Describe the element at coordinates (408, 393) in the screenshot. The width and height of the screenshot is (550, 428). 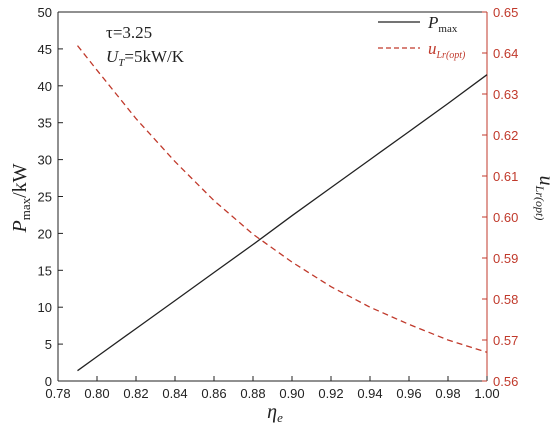
I see `x-tick-label: 0.96` at that location.